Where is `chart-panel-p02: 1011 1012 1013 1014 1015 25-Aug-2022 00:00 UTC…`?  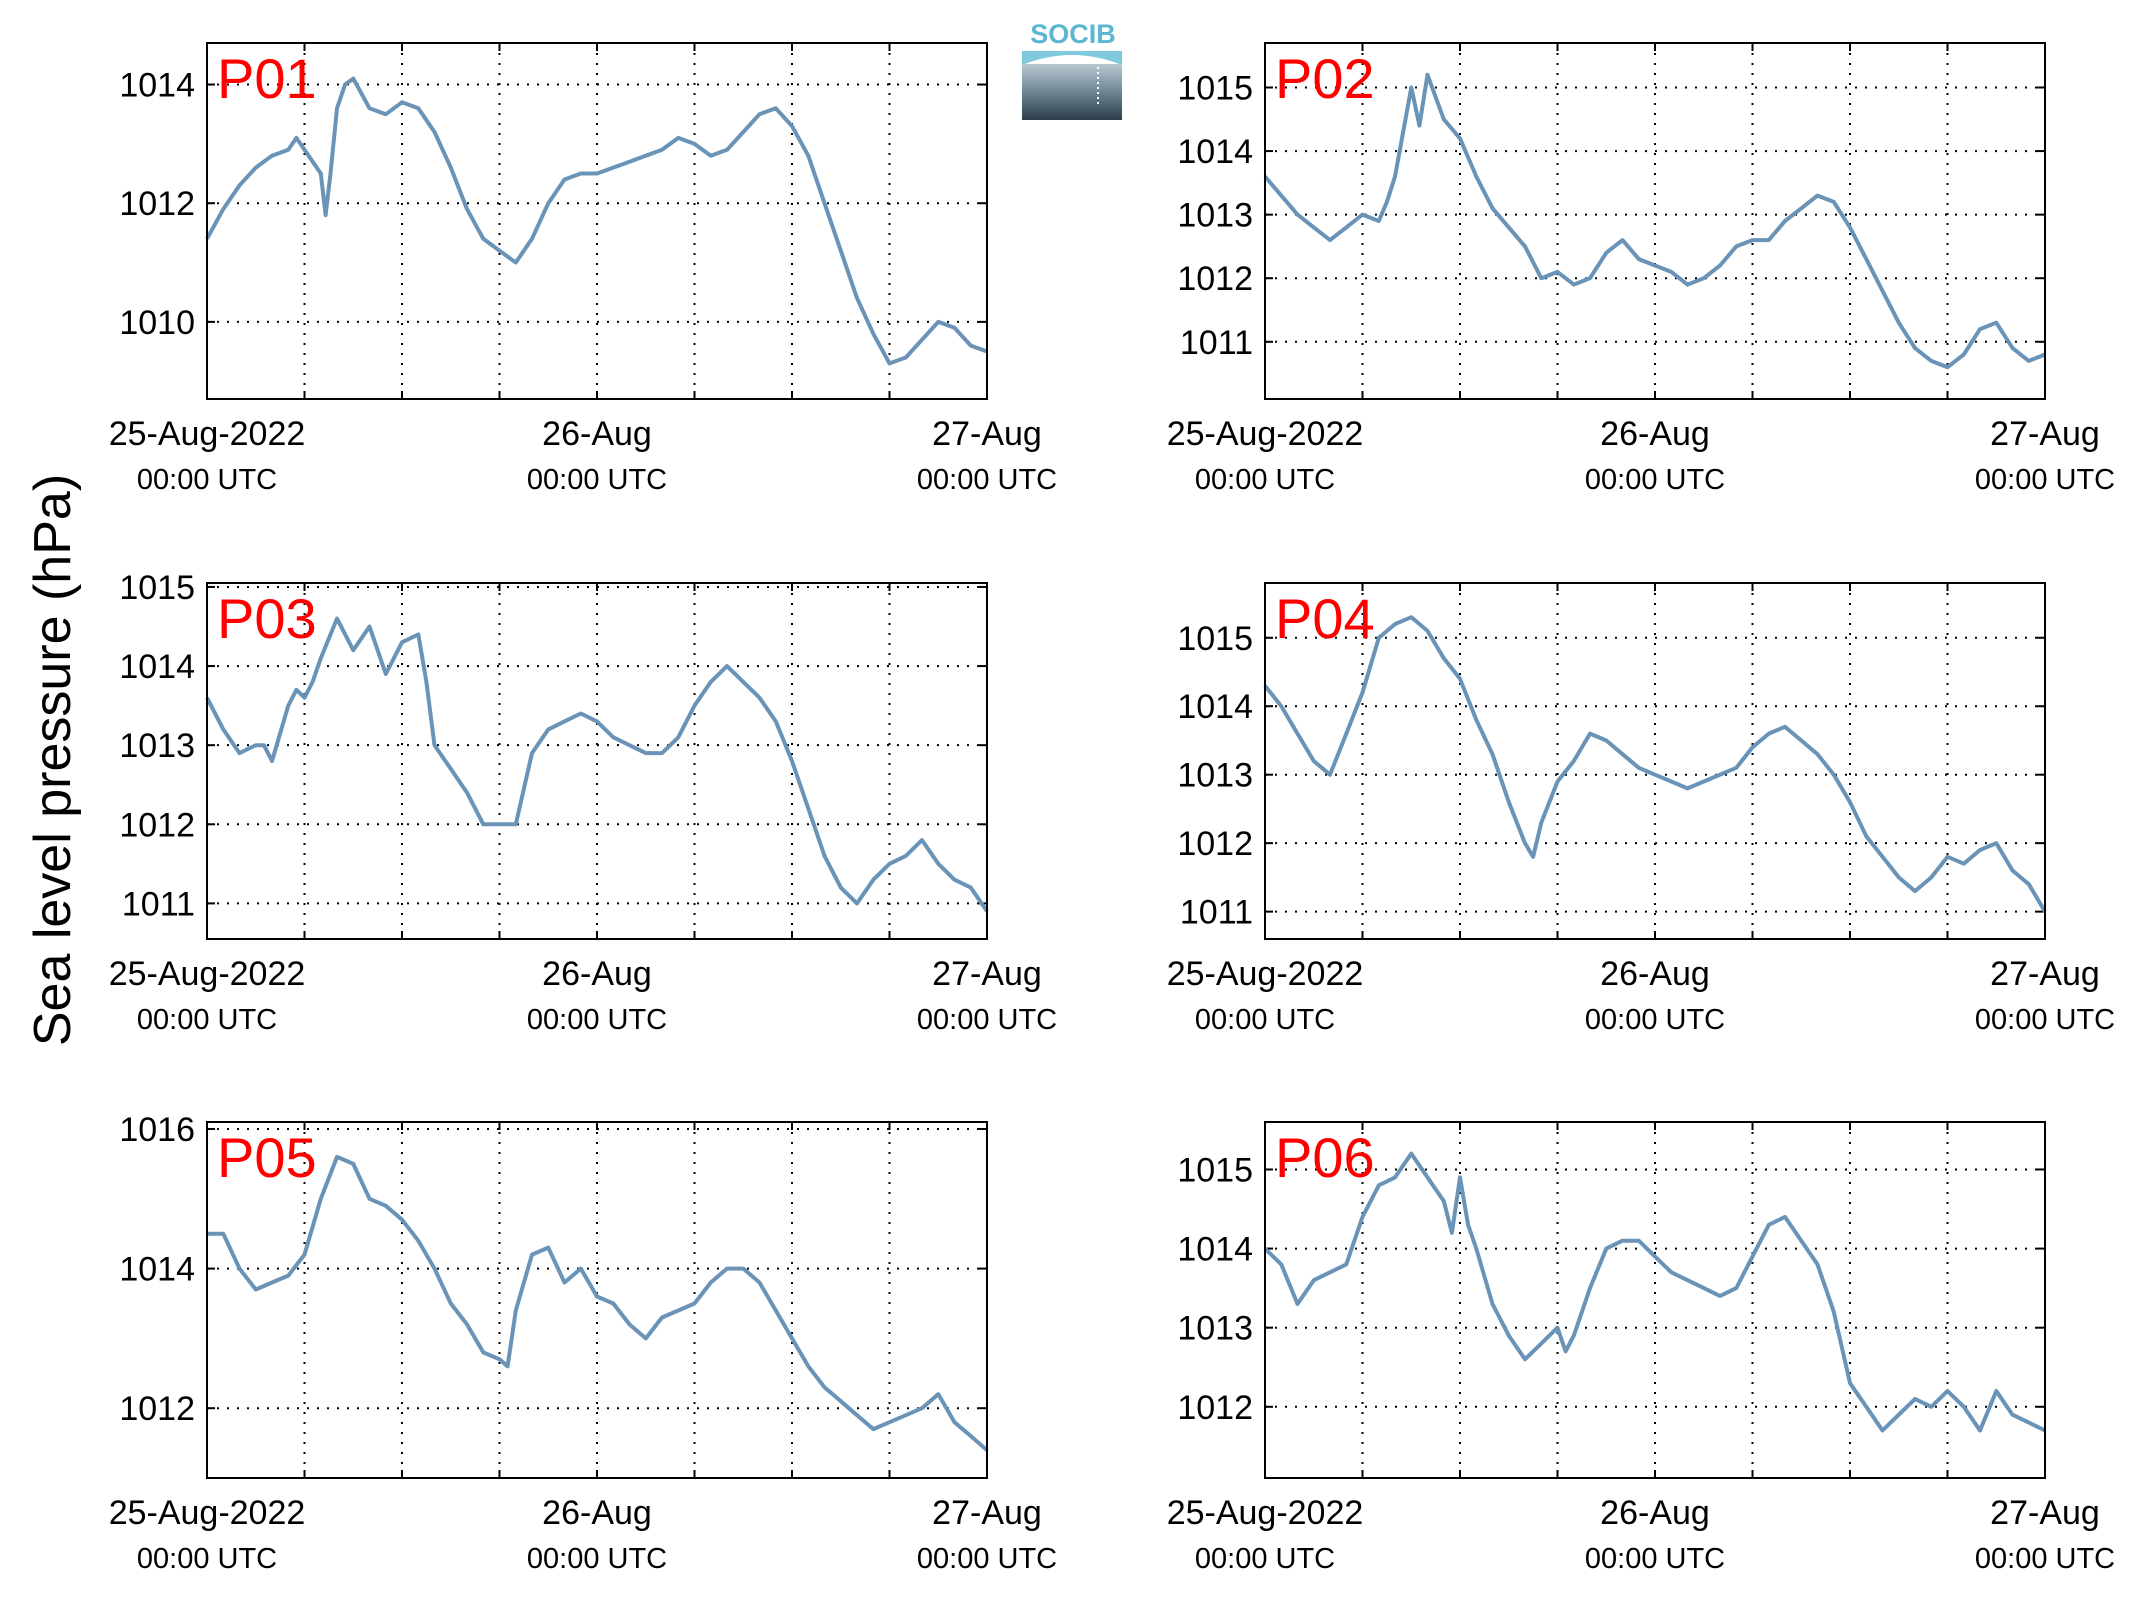 chart-panel-p02: 1011 1012 1013 1014 1015 25-Aug-2022 00:00 UTC… is located at coordinates (1641, 269).